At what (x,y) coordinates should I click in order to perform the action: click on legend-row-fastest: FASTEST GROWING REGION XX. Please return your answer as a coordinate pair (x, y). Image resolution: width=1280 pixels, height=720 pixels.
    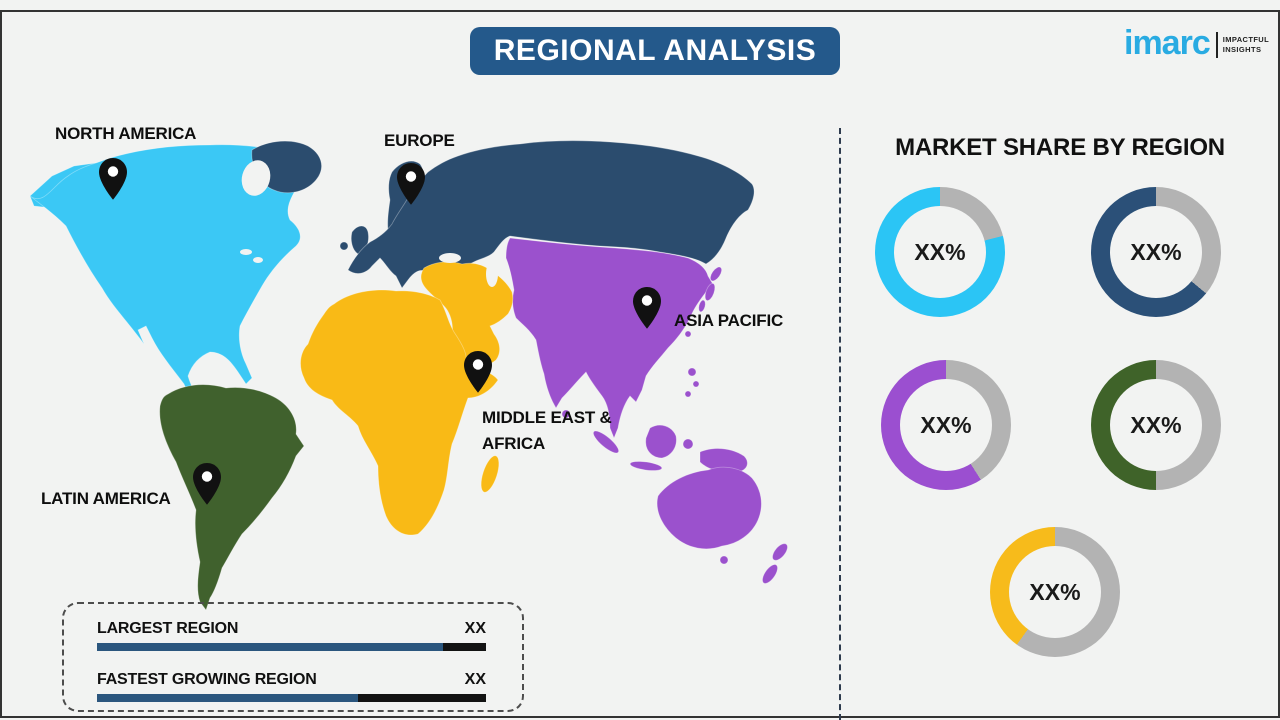
    Looking at the image, I should click on (291, 685).